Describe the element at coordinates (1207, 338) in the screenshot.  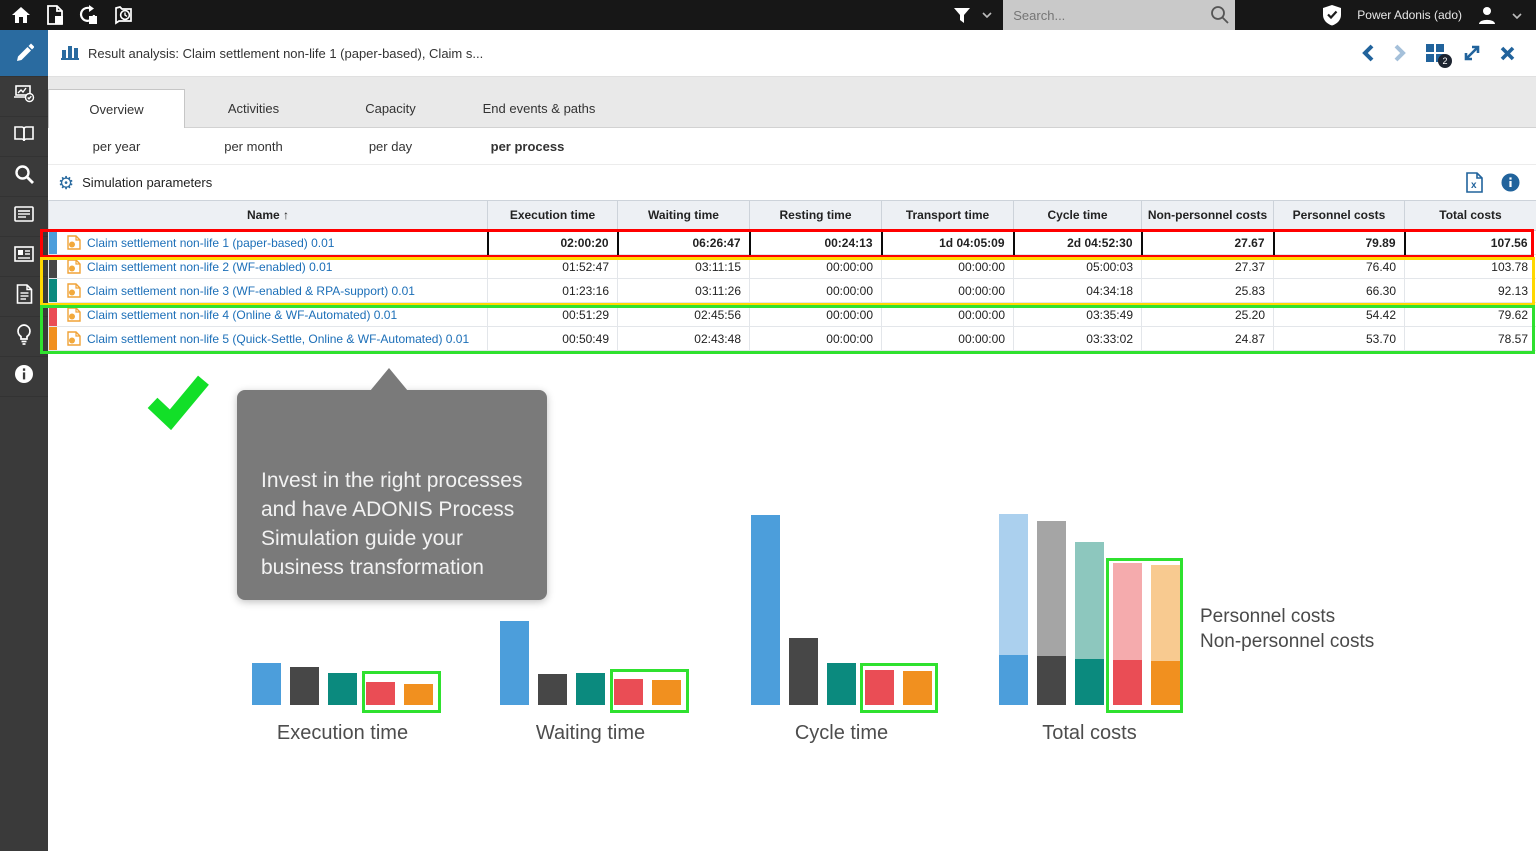
I see `value-cell: 24.87` at that location.